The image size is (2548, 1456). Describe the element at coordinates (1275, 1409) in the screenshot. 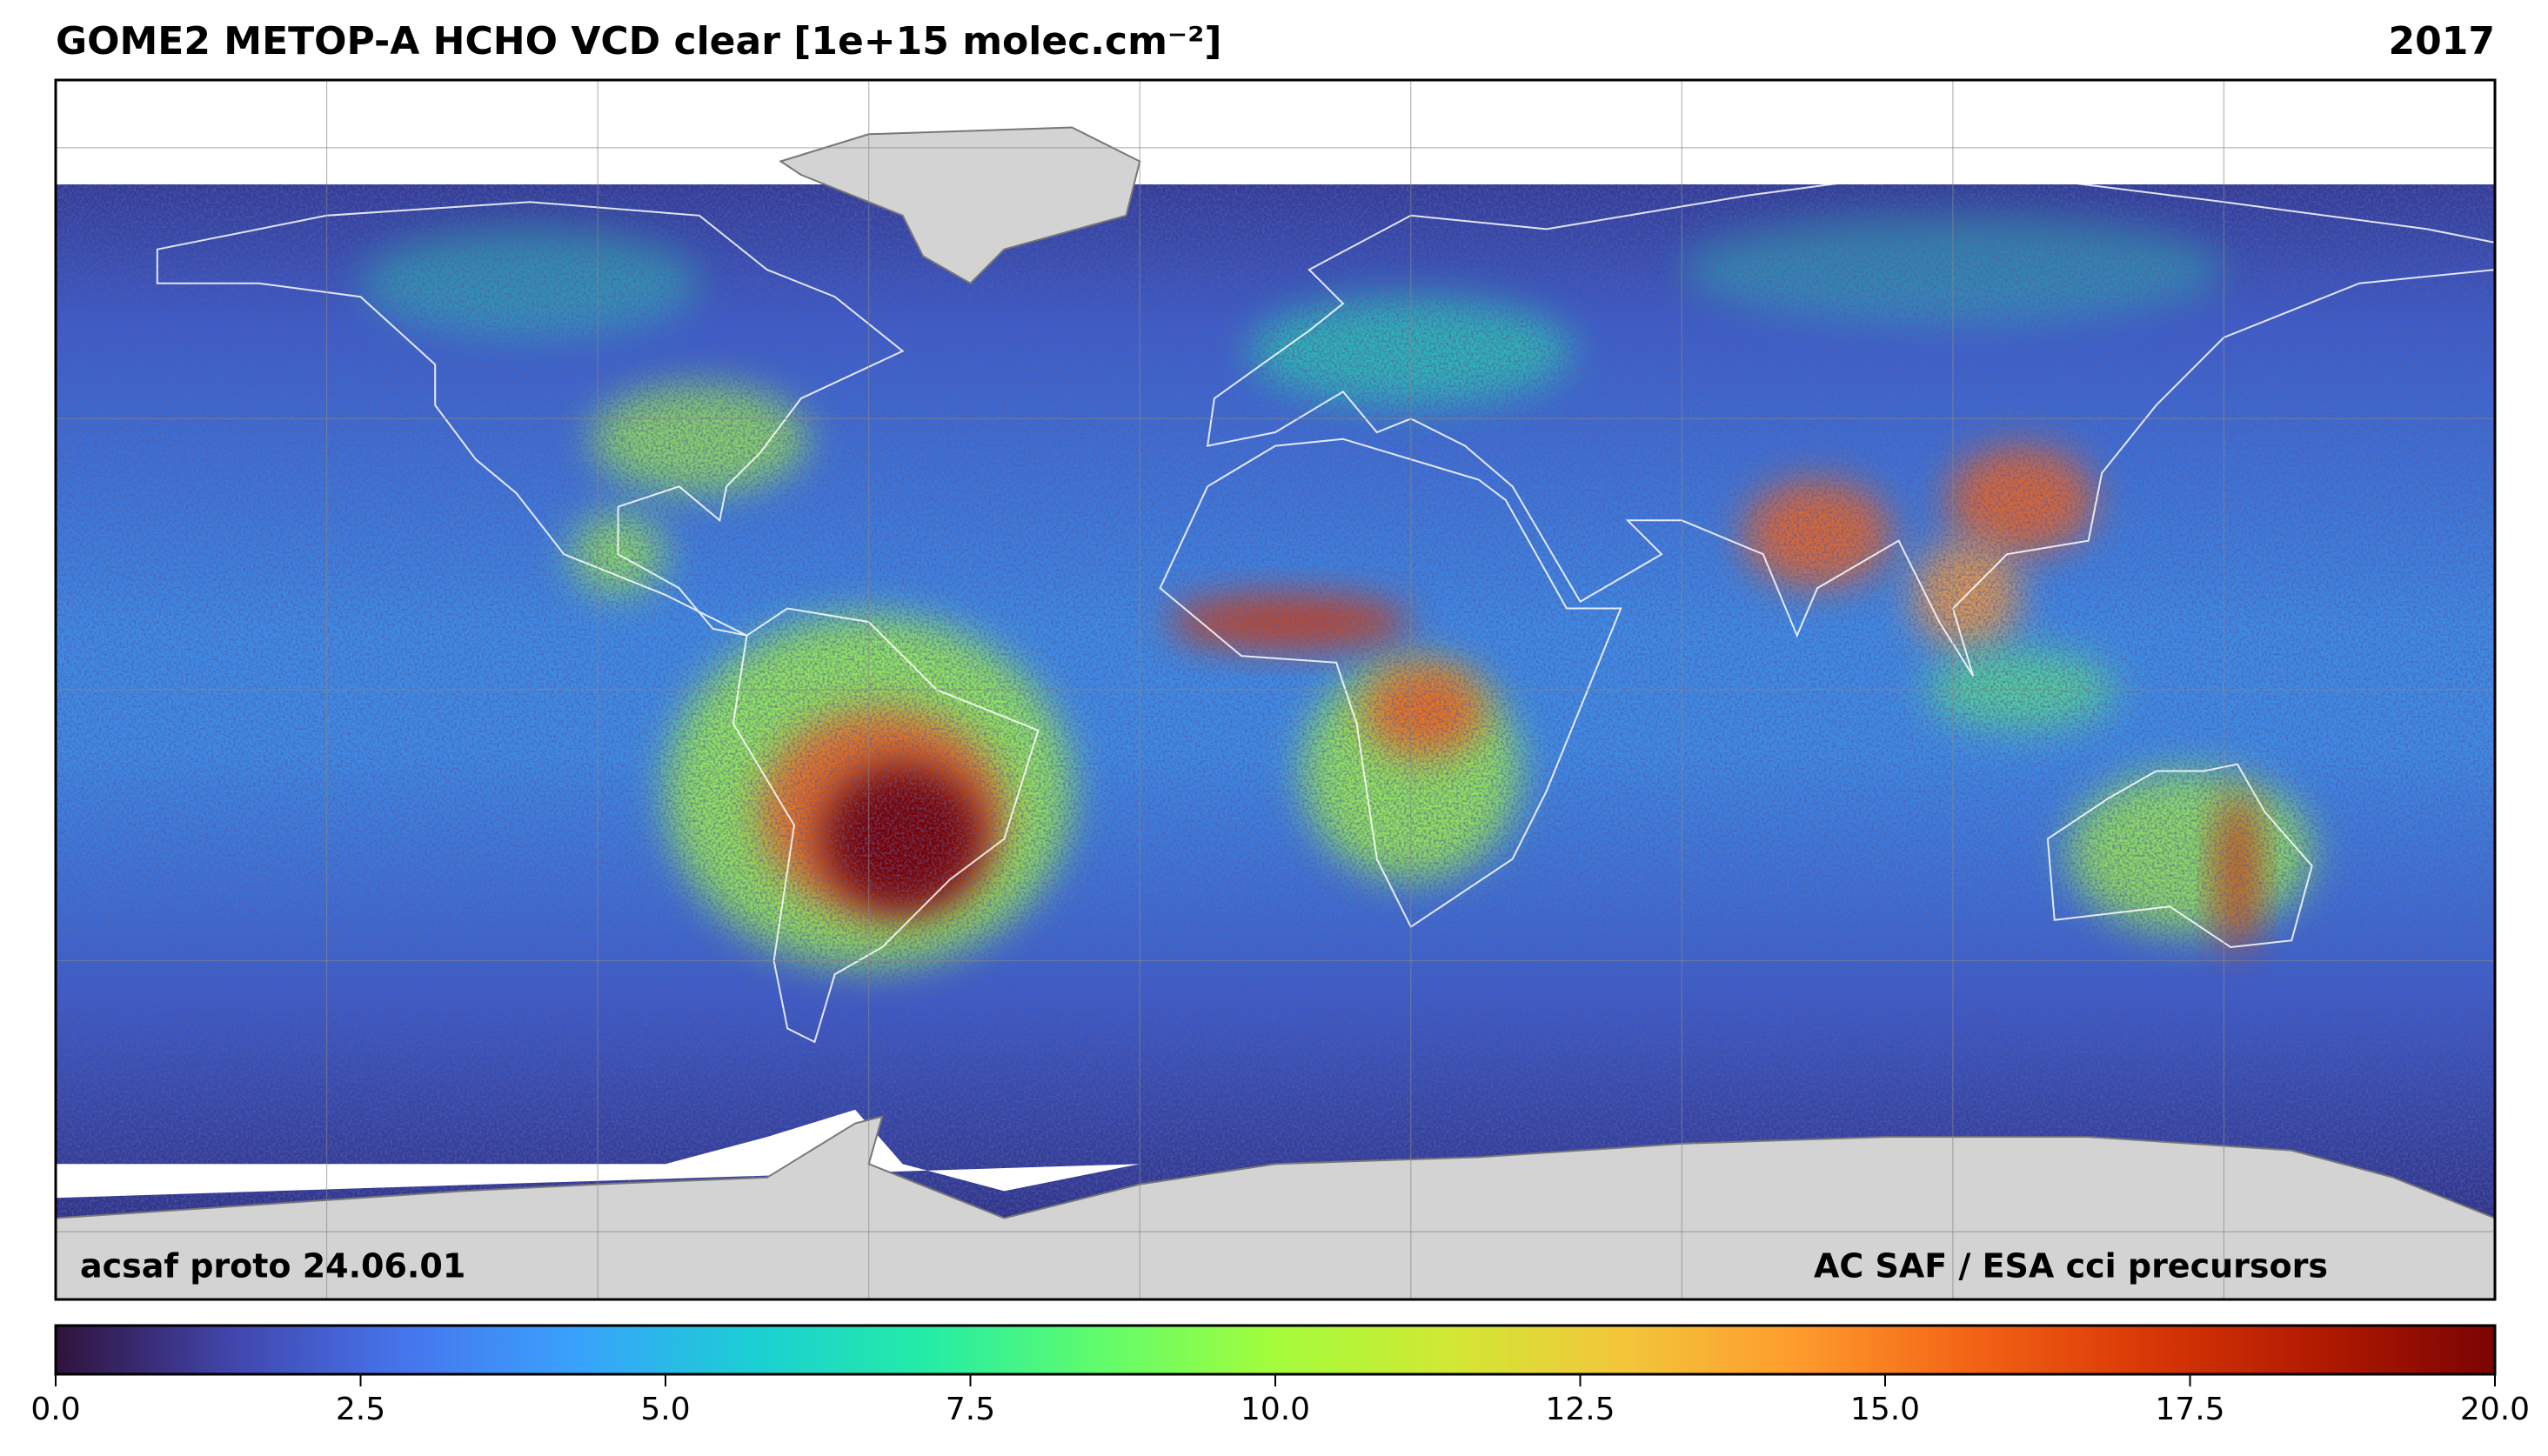

I see `colorbar-tick-label: 10.0` at that location.